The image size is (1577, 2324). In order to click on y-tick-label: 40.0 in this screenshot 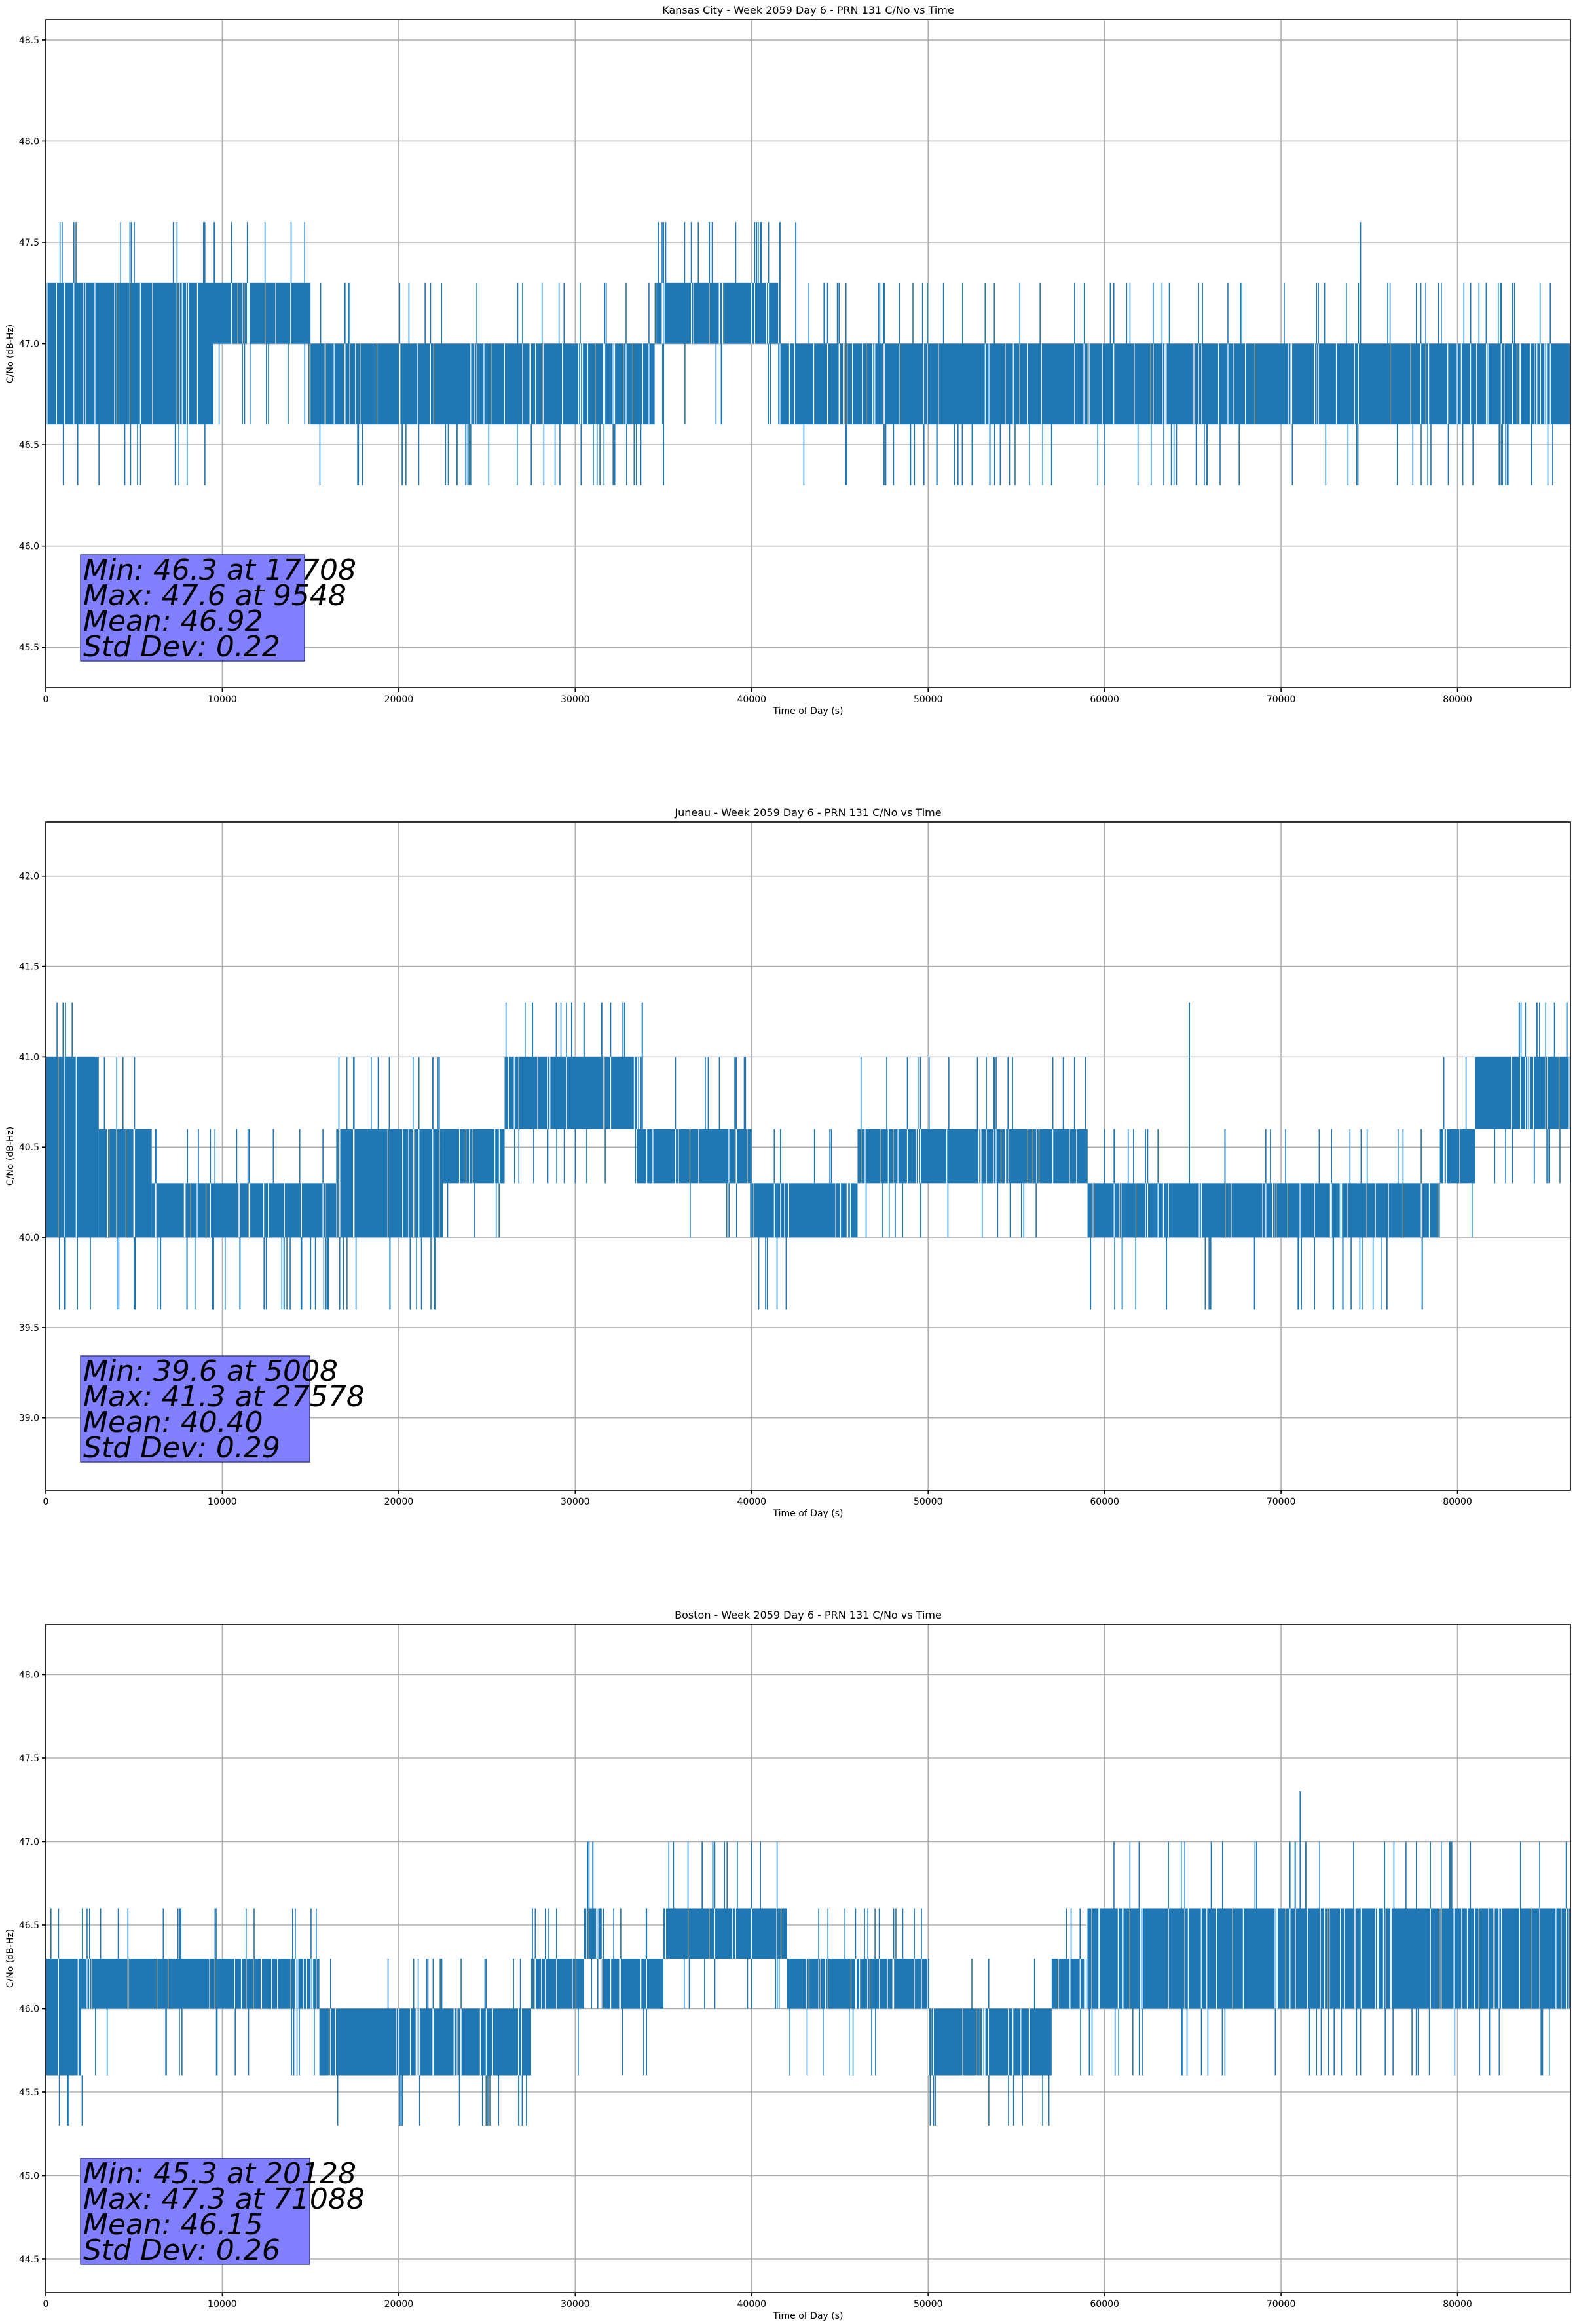, I will do `click(29, 1238)`.